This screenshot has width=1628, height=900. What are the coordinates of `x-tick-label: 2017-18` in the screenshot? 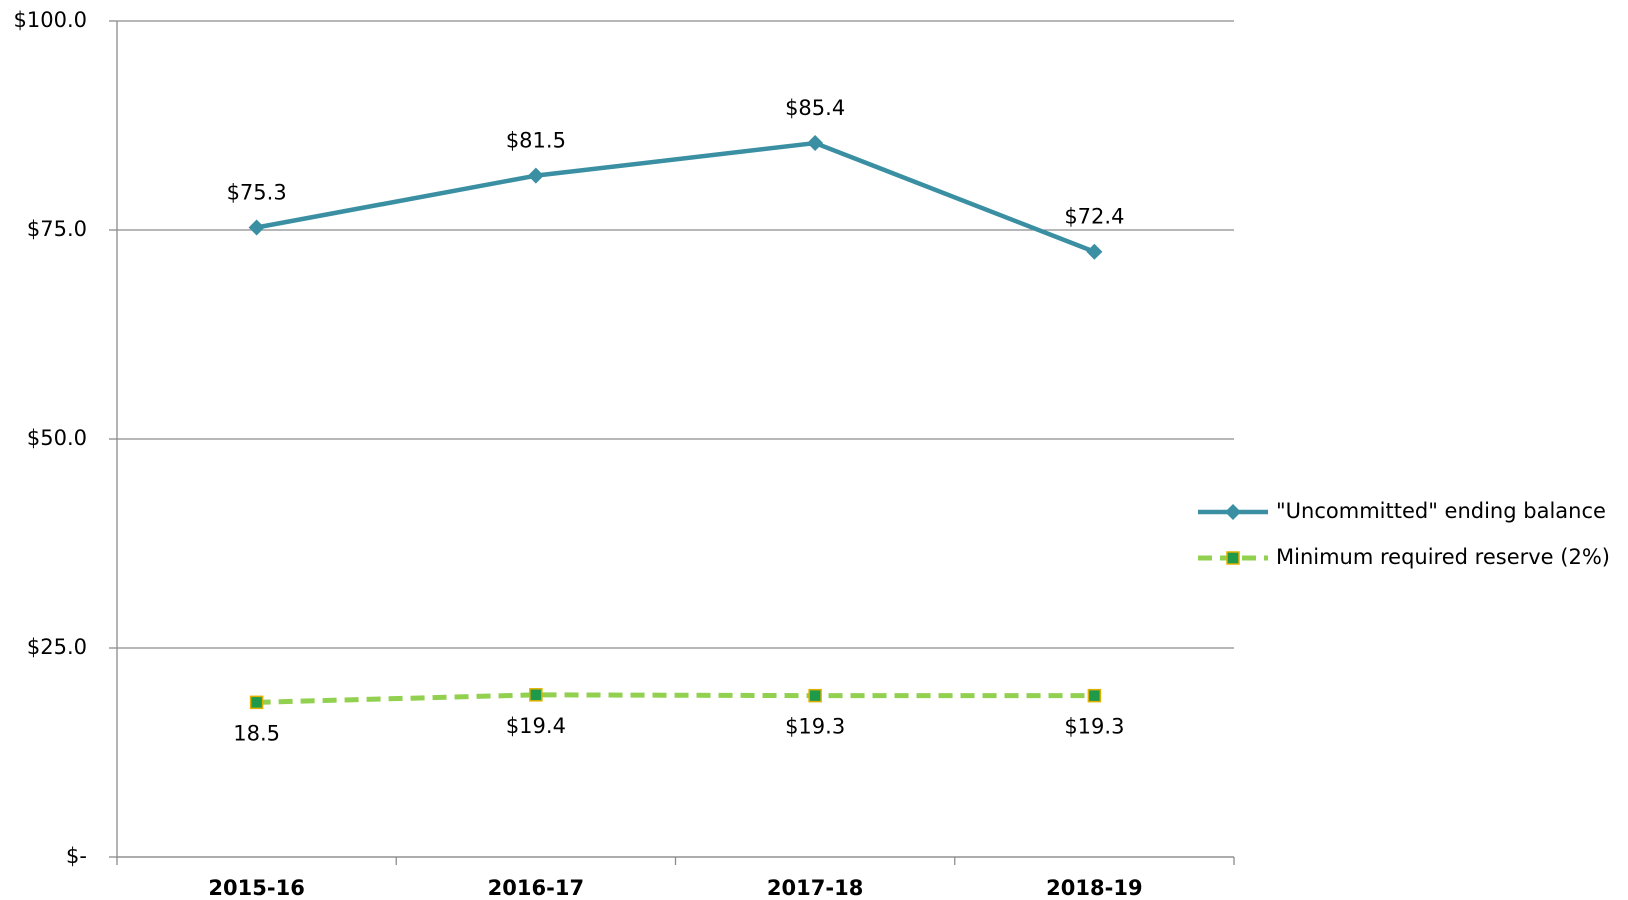 It's located at (815, 888).